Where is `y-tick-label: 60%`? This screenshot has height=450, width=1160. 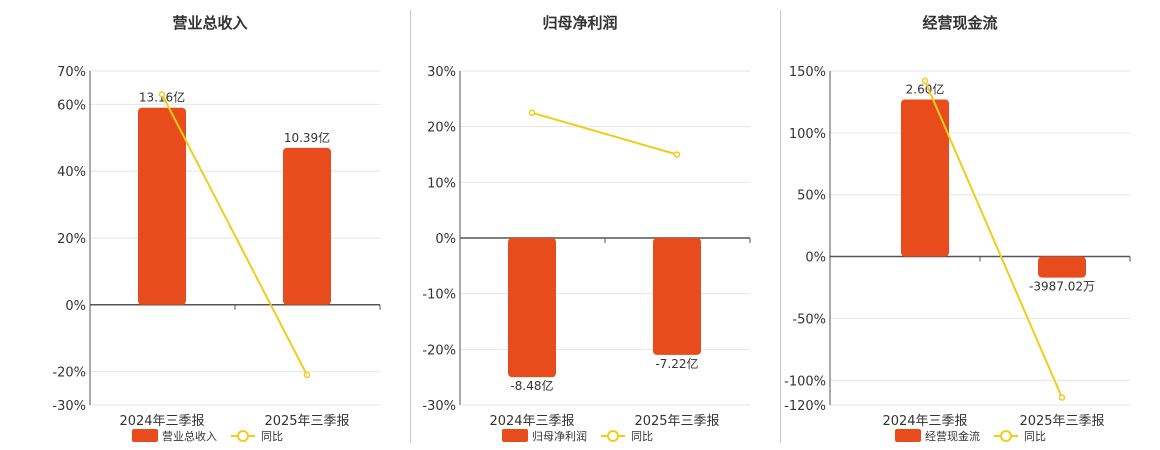
y-tick-label: 60% is located at coordinates (71, 105).